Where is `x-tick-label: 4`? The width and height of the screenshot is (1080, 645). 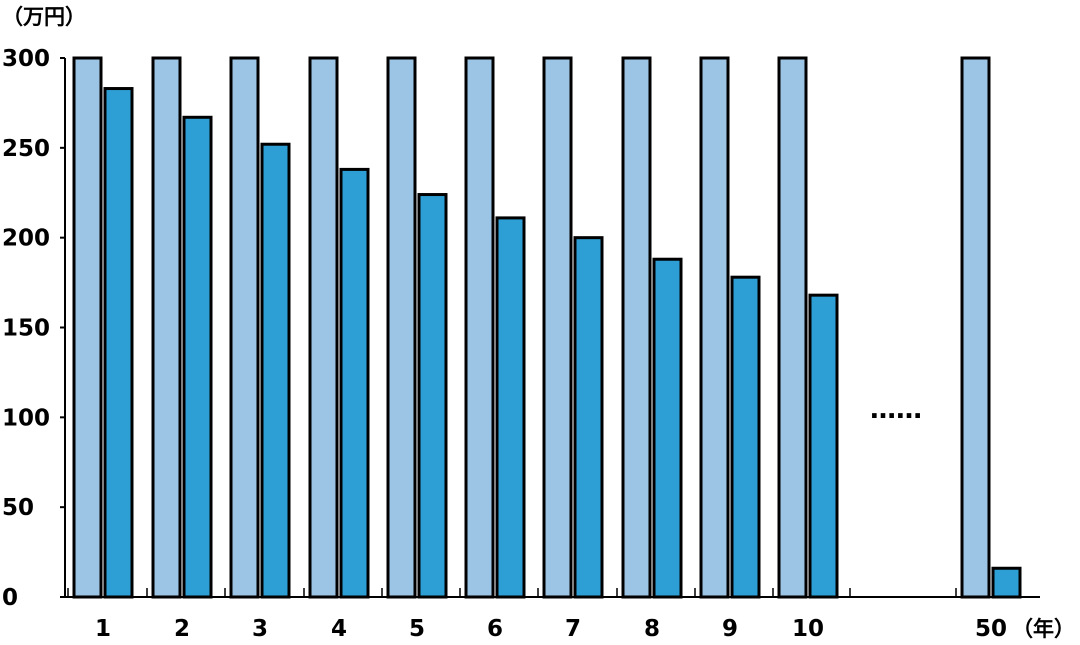
x-tick-label: 4 is located at coordinates (339, 629).